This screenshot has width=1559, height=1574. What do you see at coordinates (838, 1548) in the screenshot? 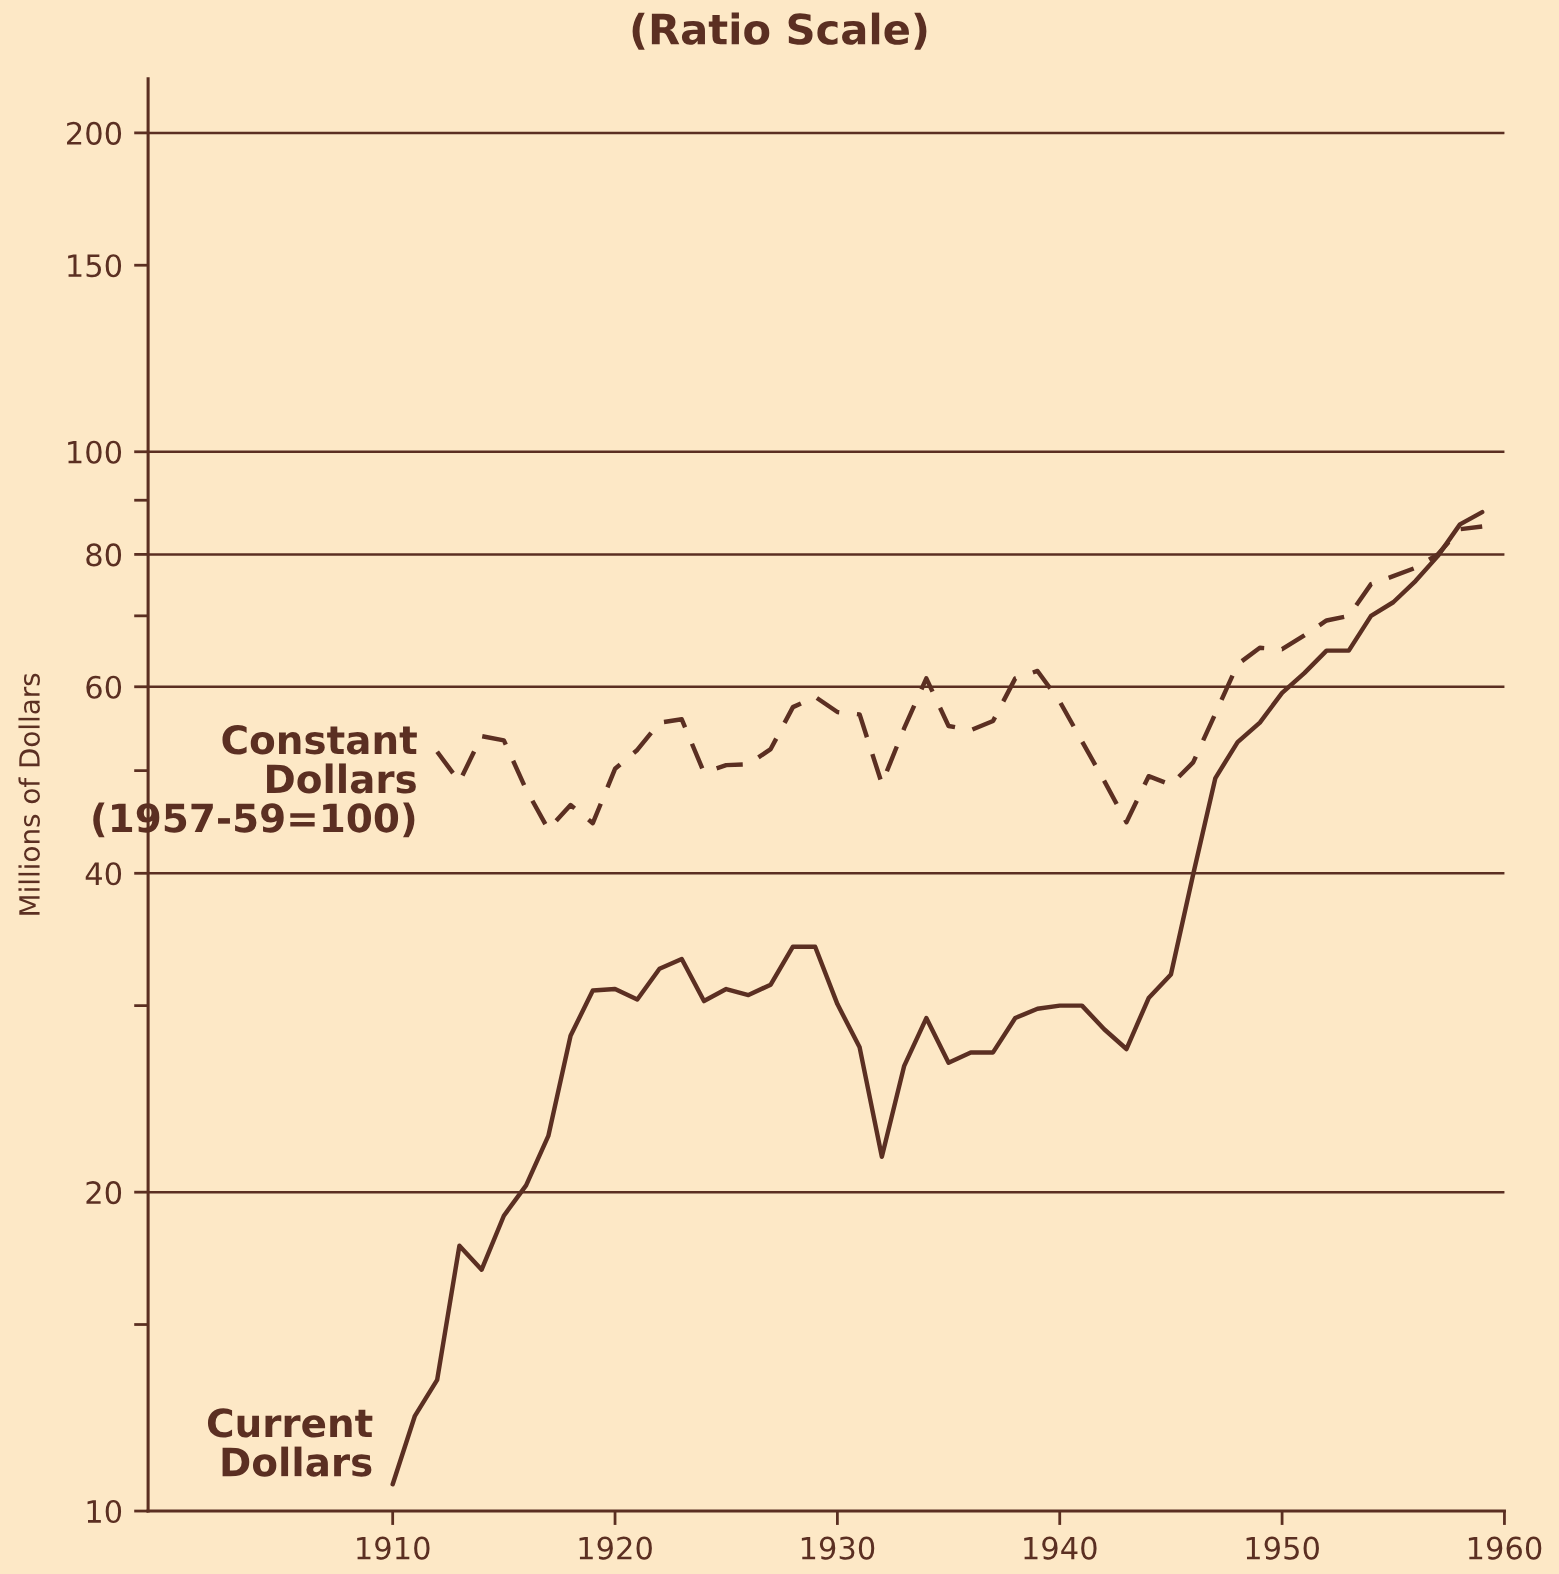
I see `x-tick-label: 1930` at bounding box center [838, 1548].